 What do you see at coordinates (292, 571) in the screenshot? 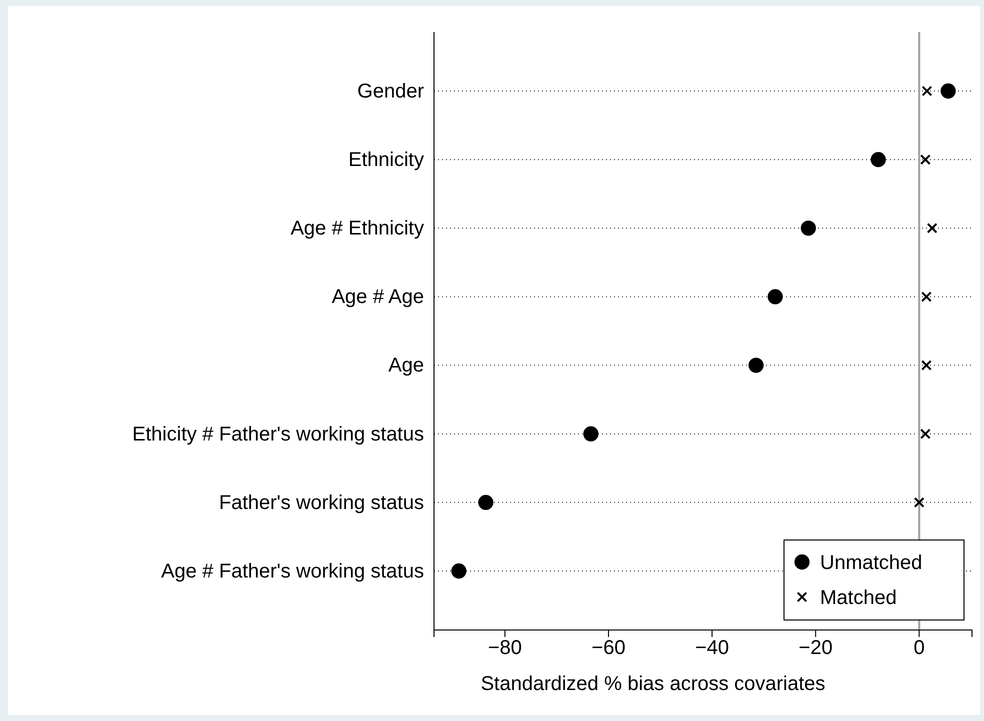
I see `y-tick-label: Age # Father's working status` at bounding box center [292, 571].